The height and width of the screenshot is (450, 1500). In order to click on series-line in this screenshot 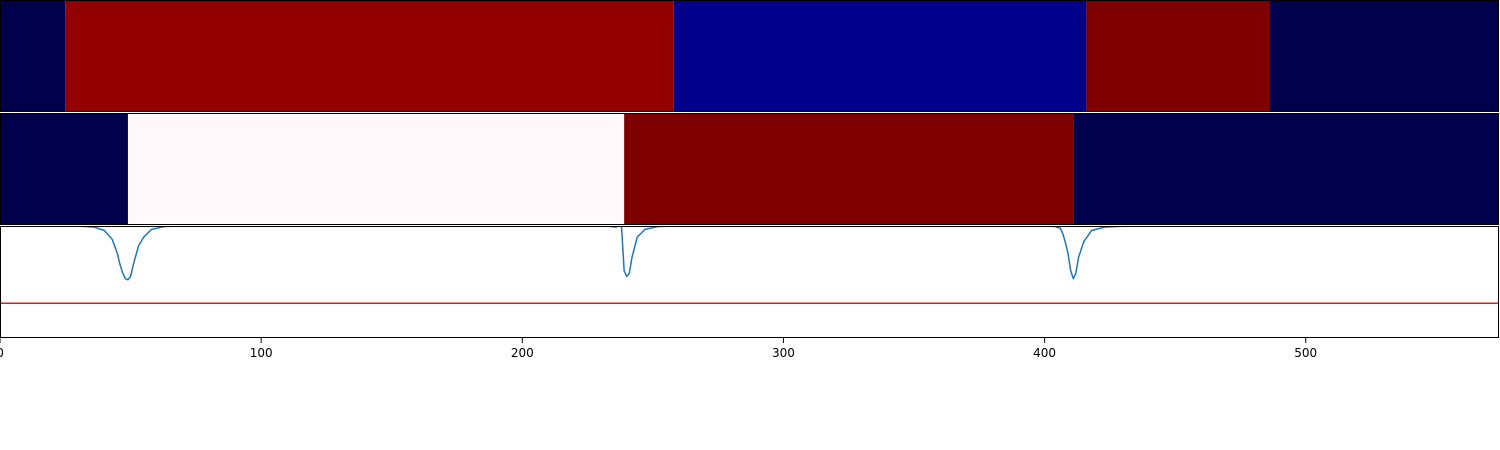, I will do `click(749, 253)`.